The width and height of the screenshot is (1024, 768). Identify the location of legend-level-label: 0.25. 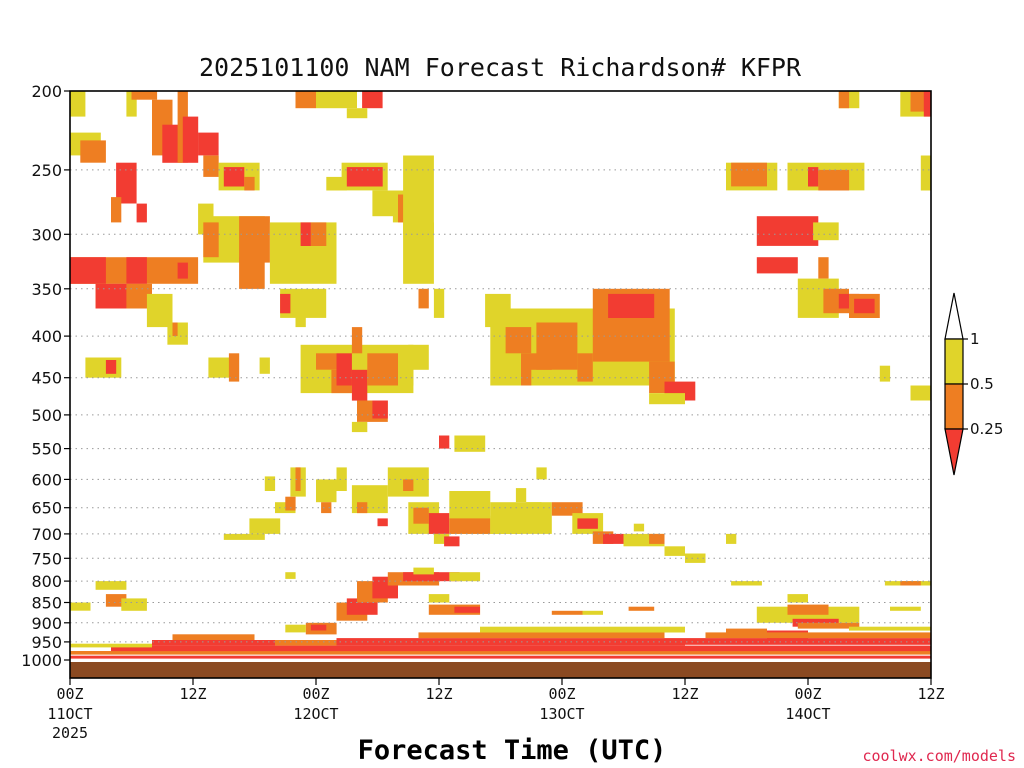
(986, 429).